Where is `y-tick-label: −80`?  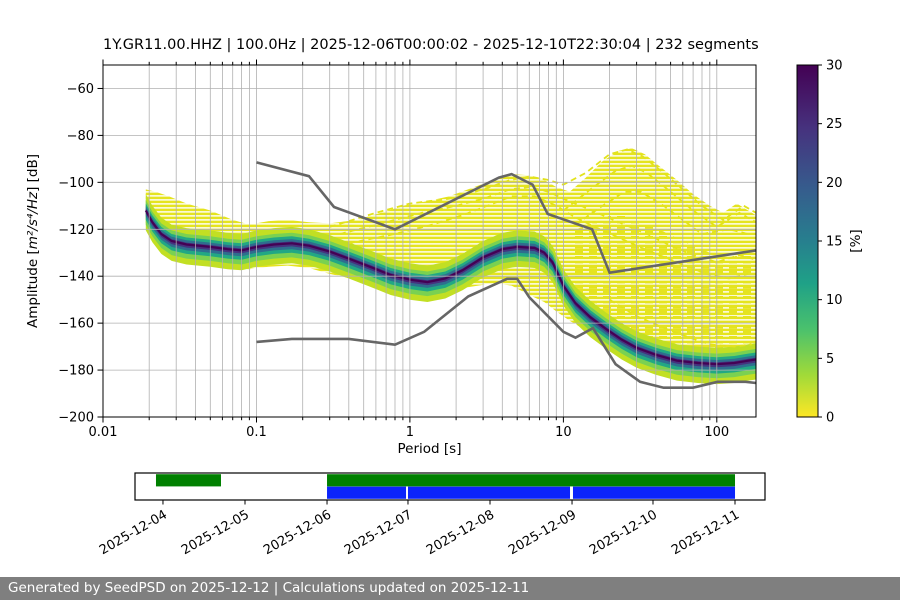
y-tick-label: −80 is located at coordinates (80, 136).